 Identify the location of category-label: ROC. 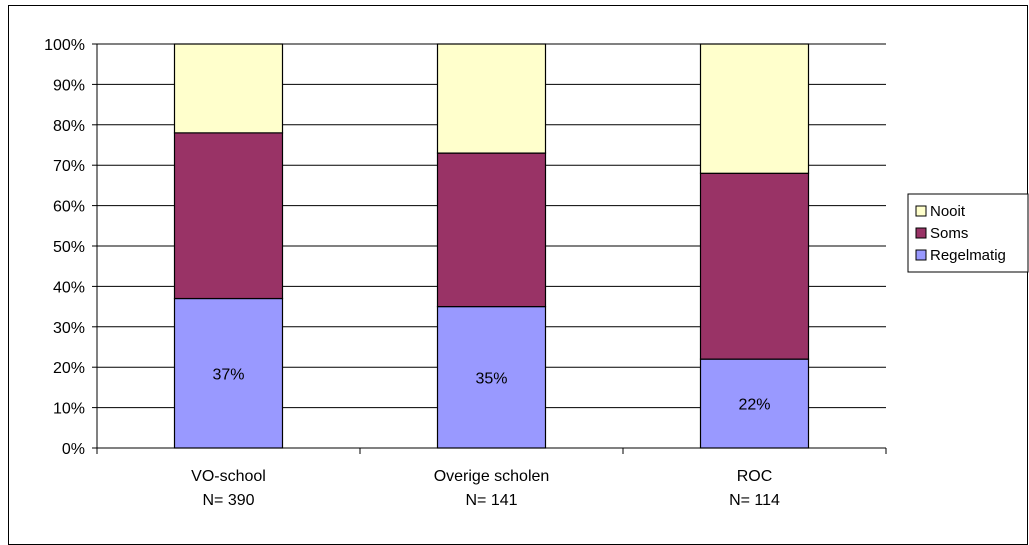
(755, 476).